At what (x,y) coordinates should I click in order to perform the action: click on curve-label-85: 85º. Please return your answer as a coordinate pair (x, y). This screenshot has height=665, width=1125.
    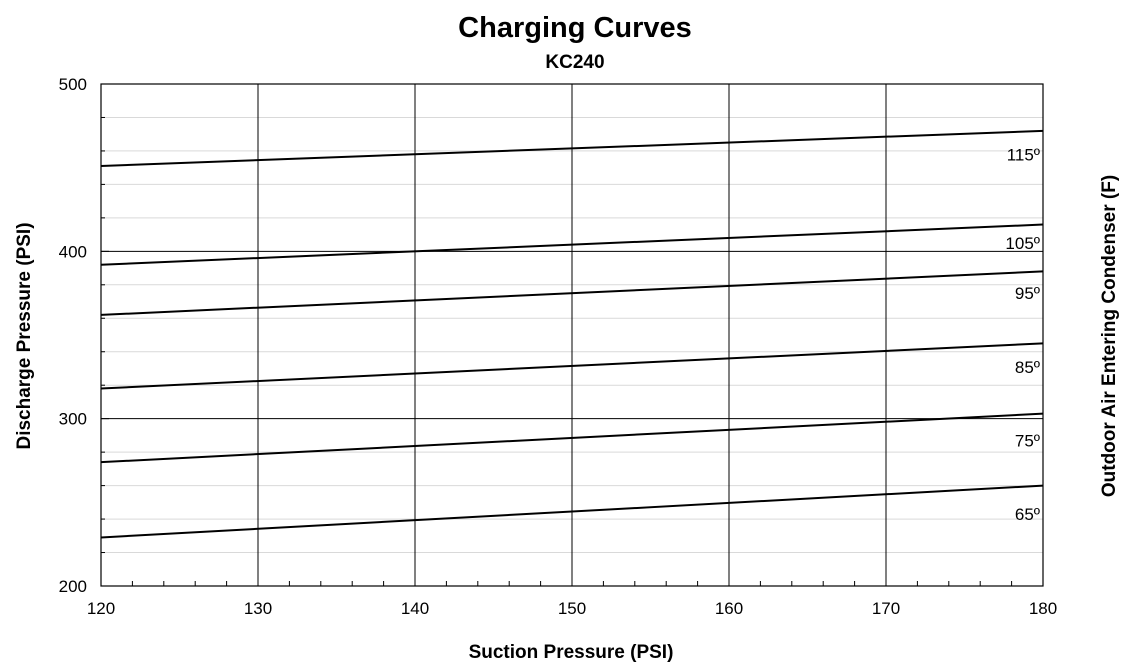
    Looking at the image, I should click on (1027, 367).